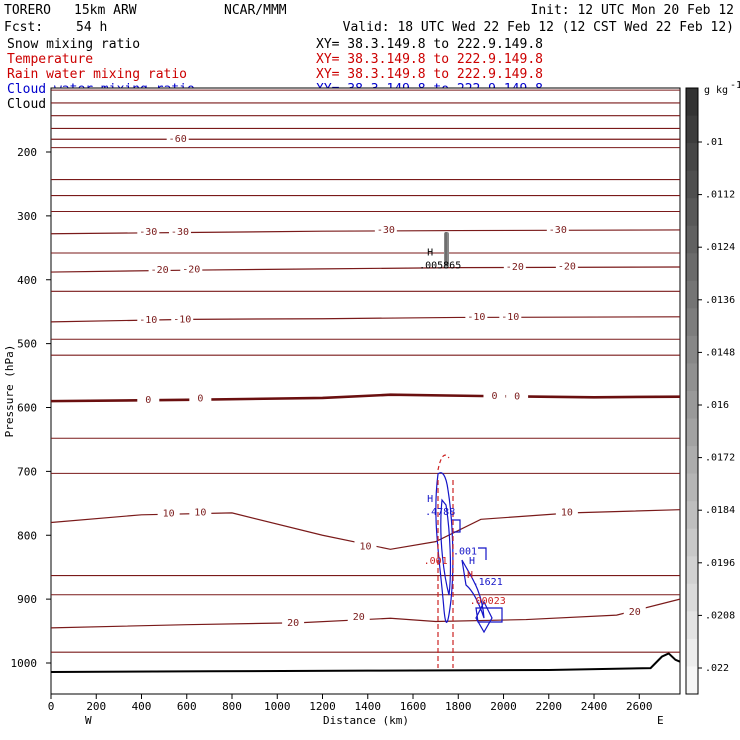 Image resolution: width=740 pixels, height=740 pixels. I want to click on y-tick-label: 200, so click(27, 152).